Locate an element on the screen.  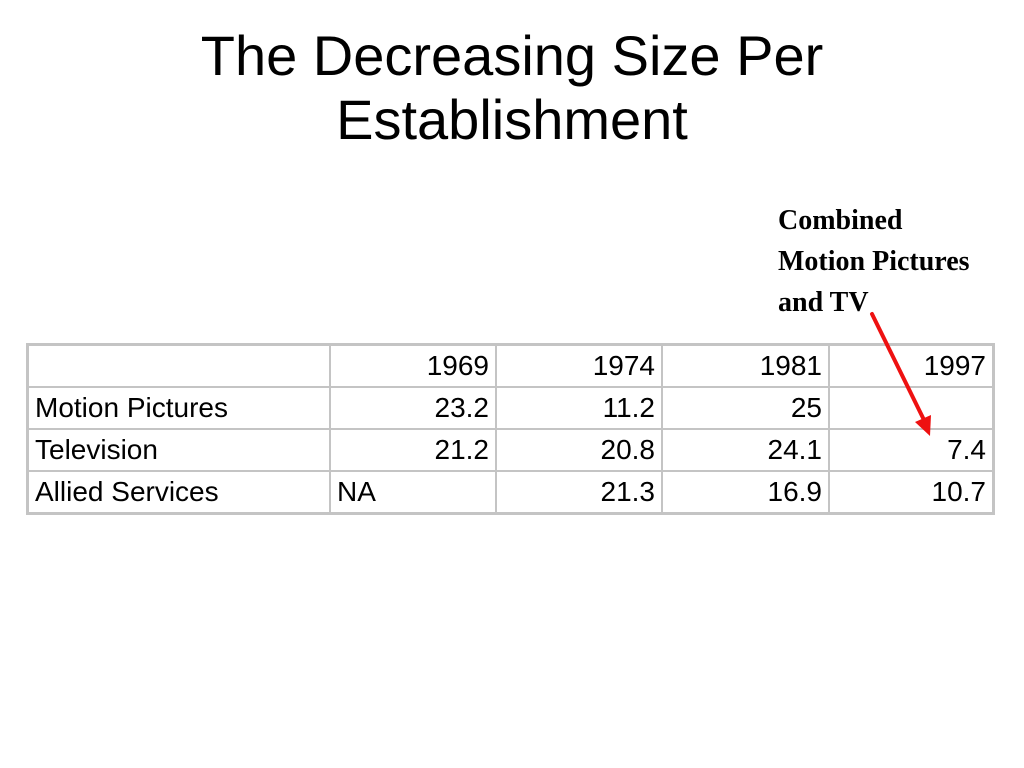
table-row-motion-pictures: Motion Pictures 23.2 11.2 25 is located at coordinates (510, 408).